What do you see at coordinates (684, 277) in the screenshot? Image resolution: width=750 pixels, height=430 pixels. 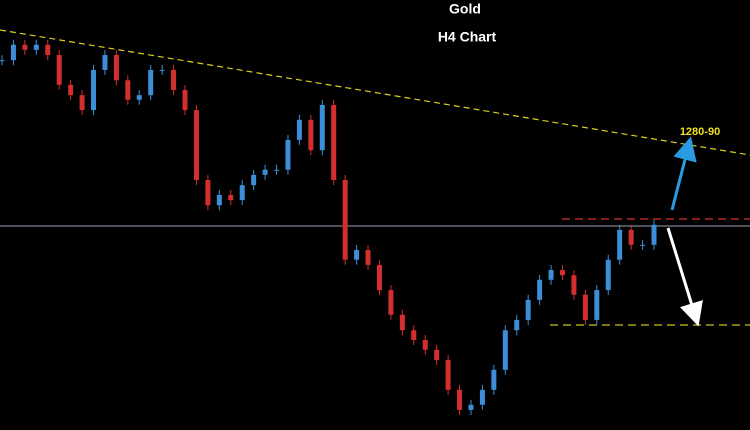 I see `down-arrow` at bounding box center [684, 277].